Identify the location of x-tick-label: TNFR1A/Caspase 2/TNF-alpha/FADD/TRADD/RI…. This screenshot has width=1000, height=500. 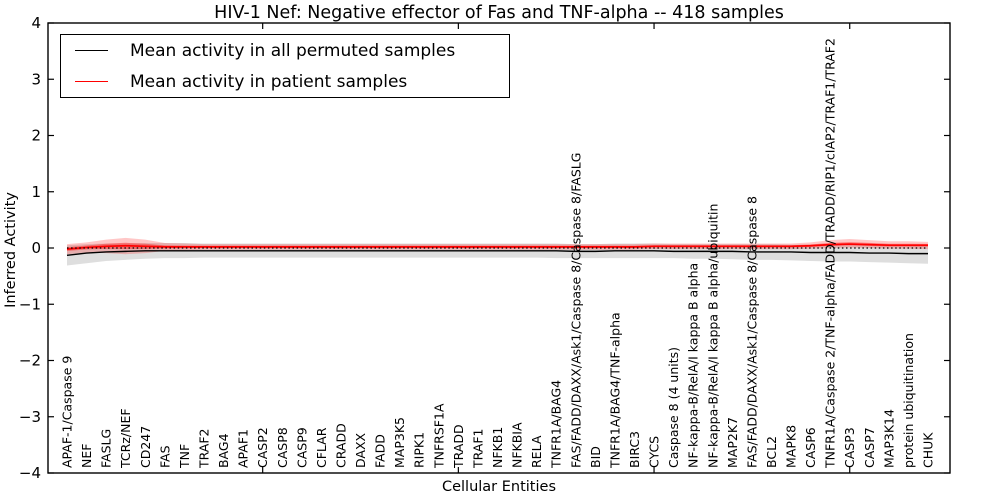
(830, 253).